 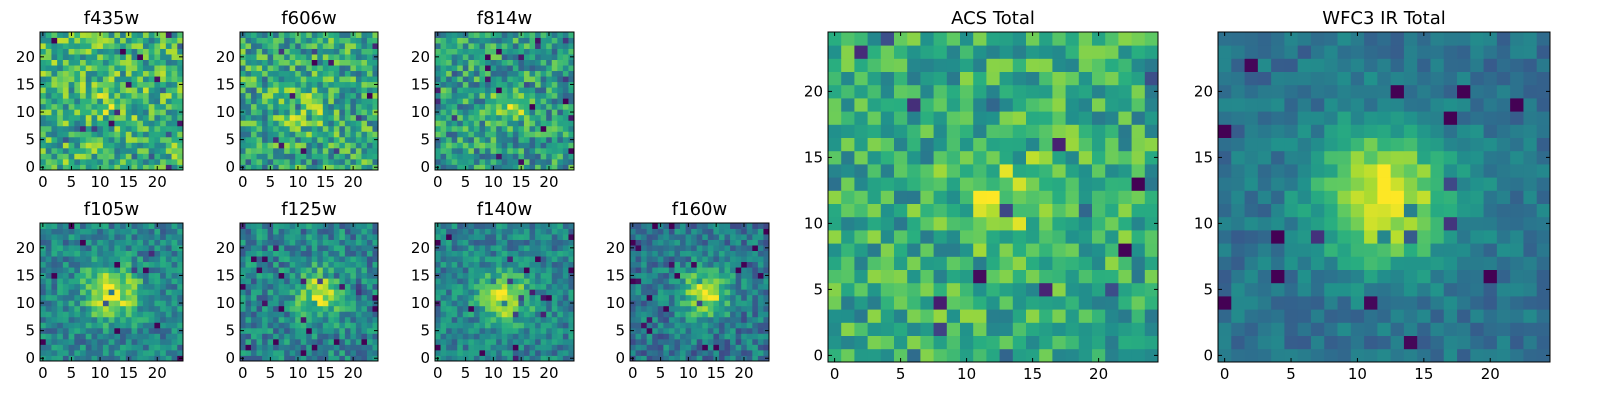 What do you see at coordinates (243, 182) in the screenshot?
I see `x-tick-label: 0` at bounding box center [243, 182].